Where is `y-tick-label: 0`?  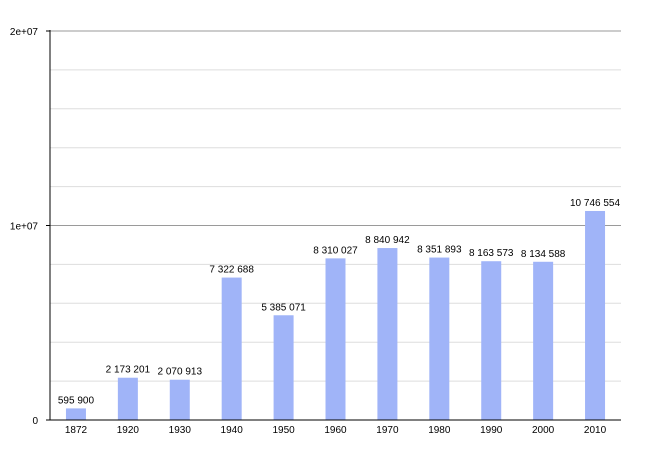 y-tick-label: 0 is located at coordinates (35, 421).